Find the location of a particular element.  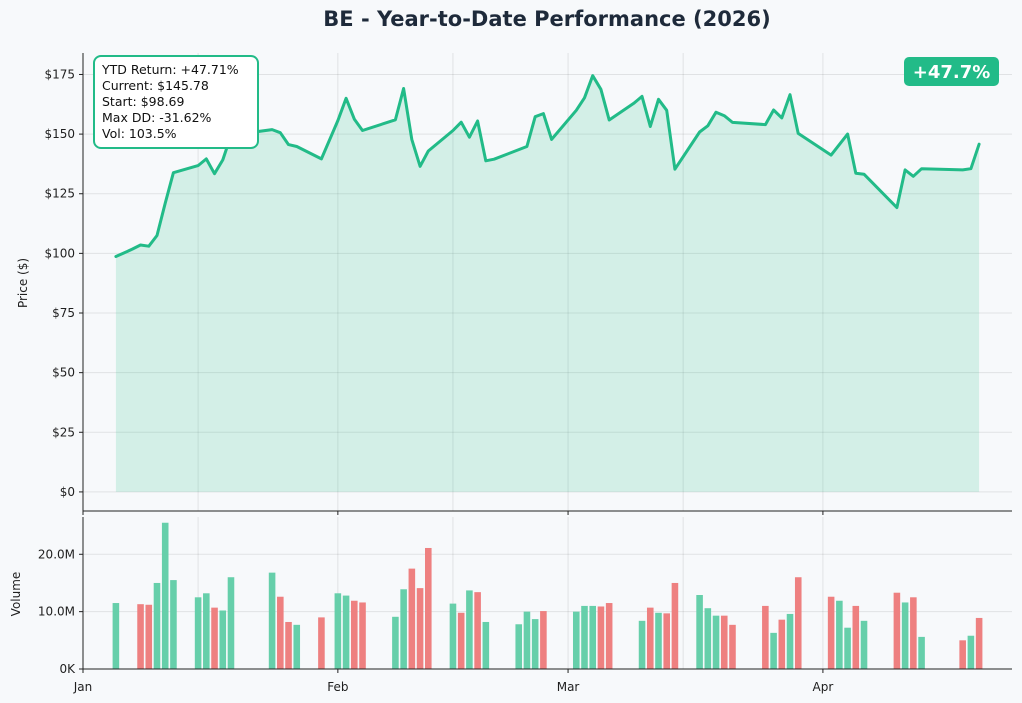

volume-axis-label: Volume is located at coordinates (16, 594).